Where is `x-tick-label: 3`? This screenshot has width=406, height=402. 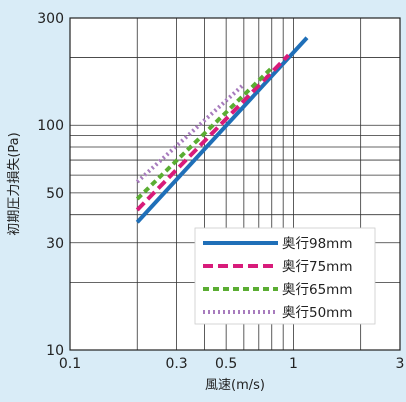
x-tick-label: 3 is located at coordinates (400, 364).